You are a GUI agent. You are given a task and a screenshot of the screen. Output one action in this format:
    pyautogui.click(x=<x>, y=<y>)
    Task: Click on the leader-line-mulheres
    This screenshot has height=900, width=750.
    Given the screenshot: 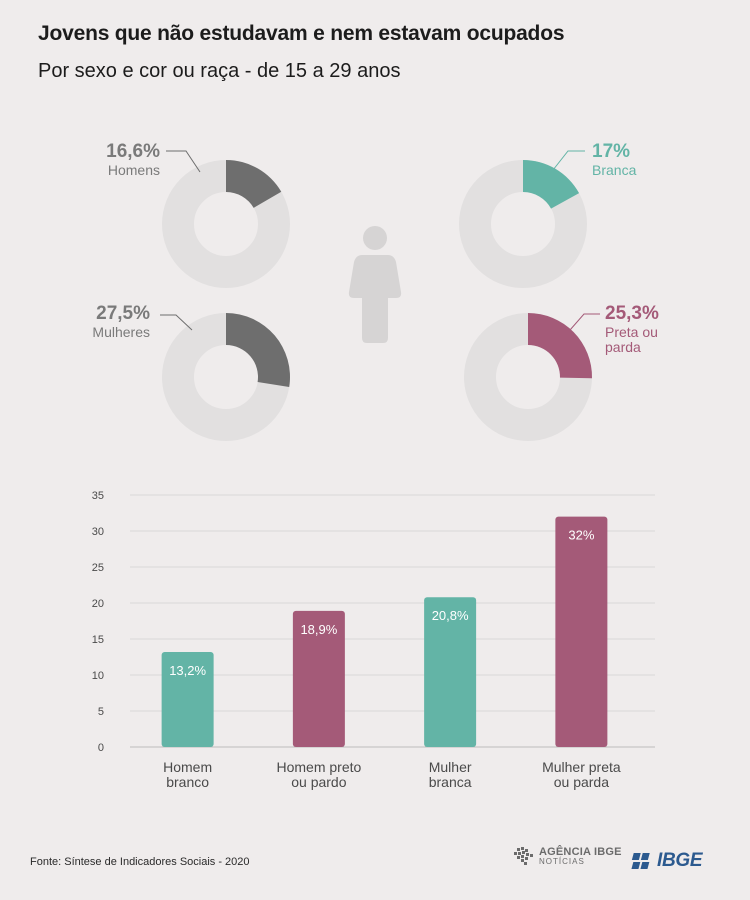 What is the action you would take?
    pyautogui.click(x=176, y=322)
    